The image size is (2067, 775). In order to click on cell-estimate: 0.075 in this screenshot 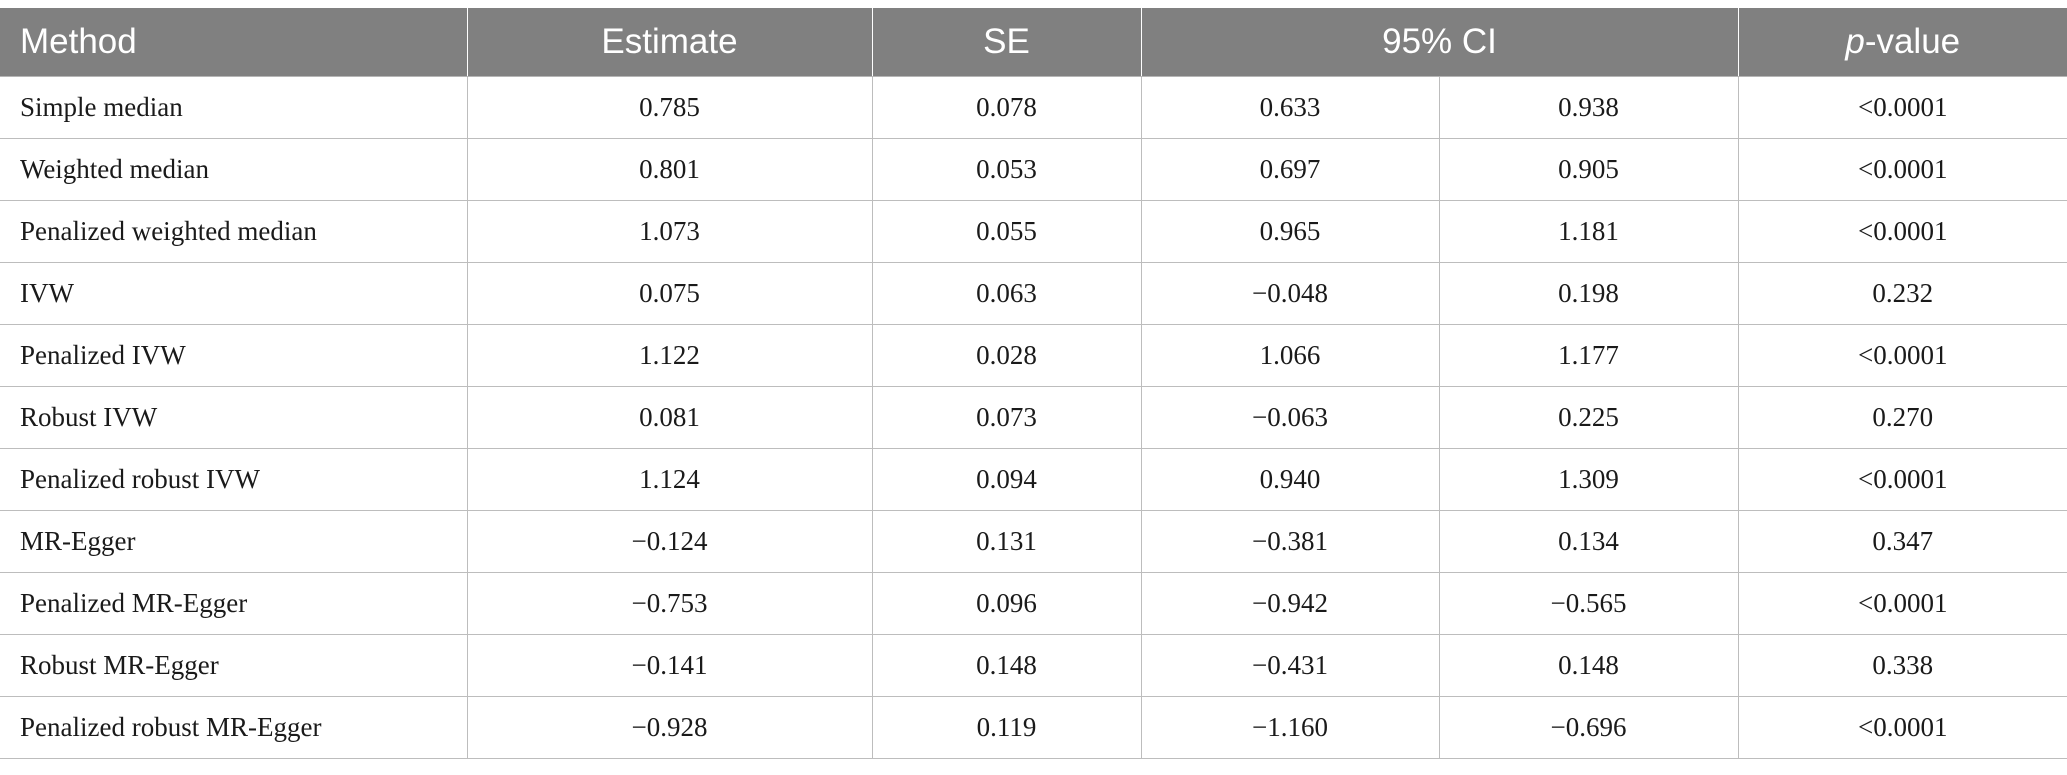, I will do `click(670, 293)`.